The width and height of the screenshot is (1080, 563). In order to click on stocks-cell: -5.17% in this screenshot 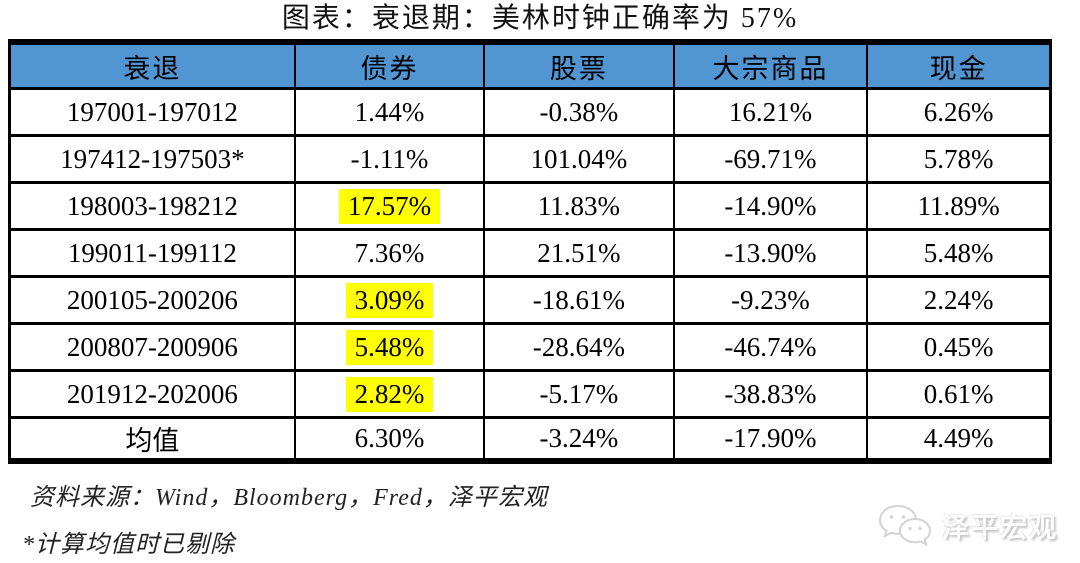, I will do `click(579, 394)`.